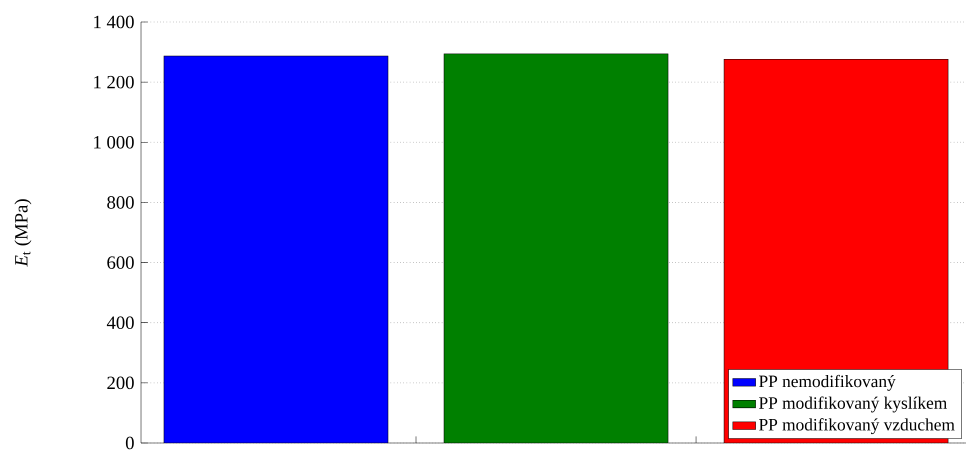 The image size is (966, 452). What do you see at coordinates (120, 202) in the screenshot?
I see `y-tick-label: 800` at bounding box center [120, 202].